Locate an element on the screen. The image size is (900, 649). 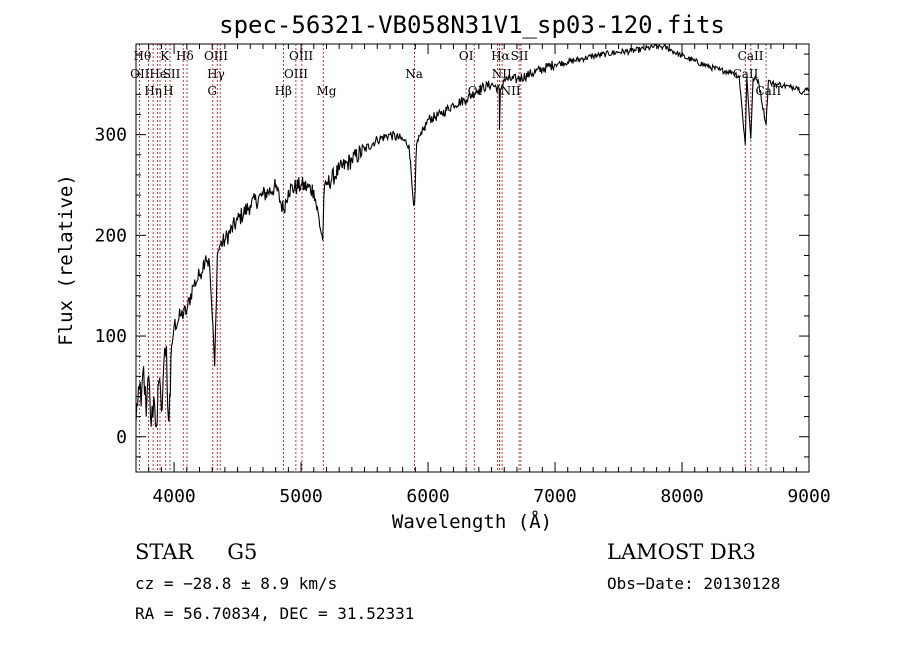
y-tick-label: 0 is located at coordinates (121, 437).